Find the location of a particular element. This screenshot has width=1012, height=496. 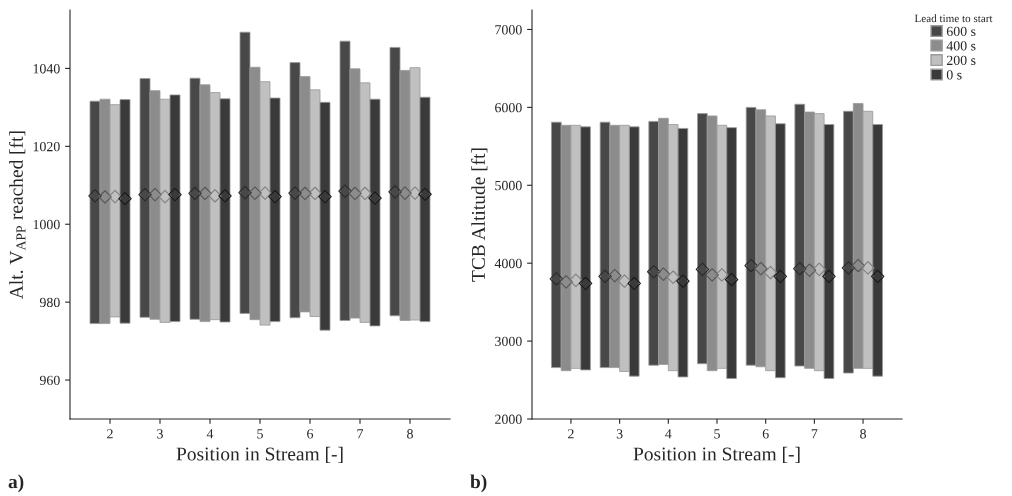

y-axis-title: TCB Altitude [ft] is located at coordinates (479, 215).